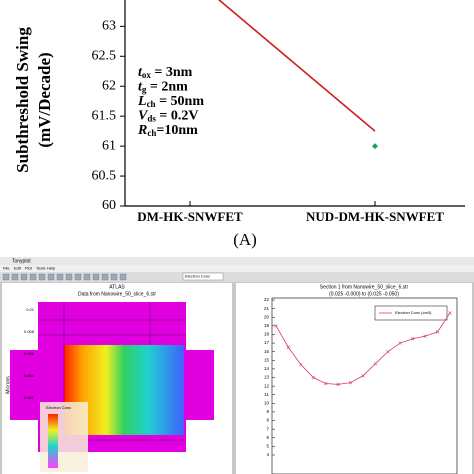 This screenshot has width=474, height=474. Describe the element at coordinates (267, 446) in the screenshot. I see `right-y-tick-label: 5` at that location.